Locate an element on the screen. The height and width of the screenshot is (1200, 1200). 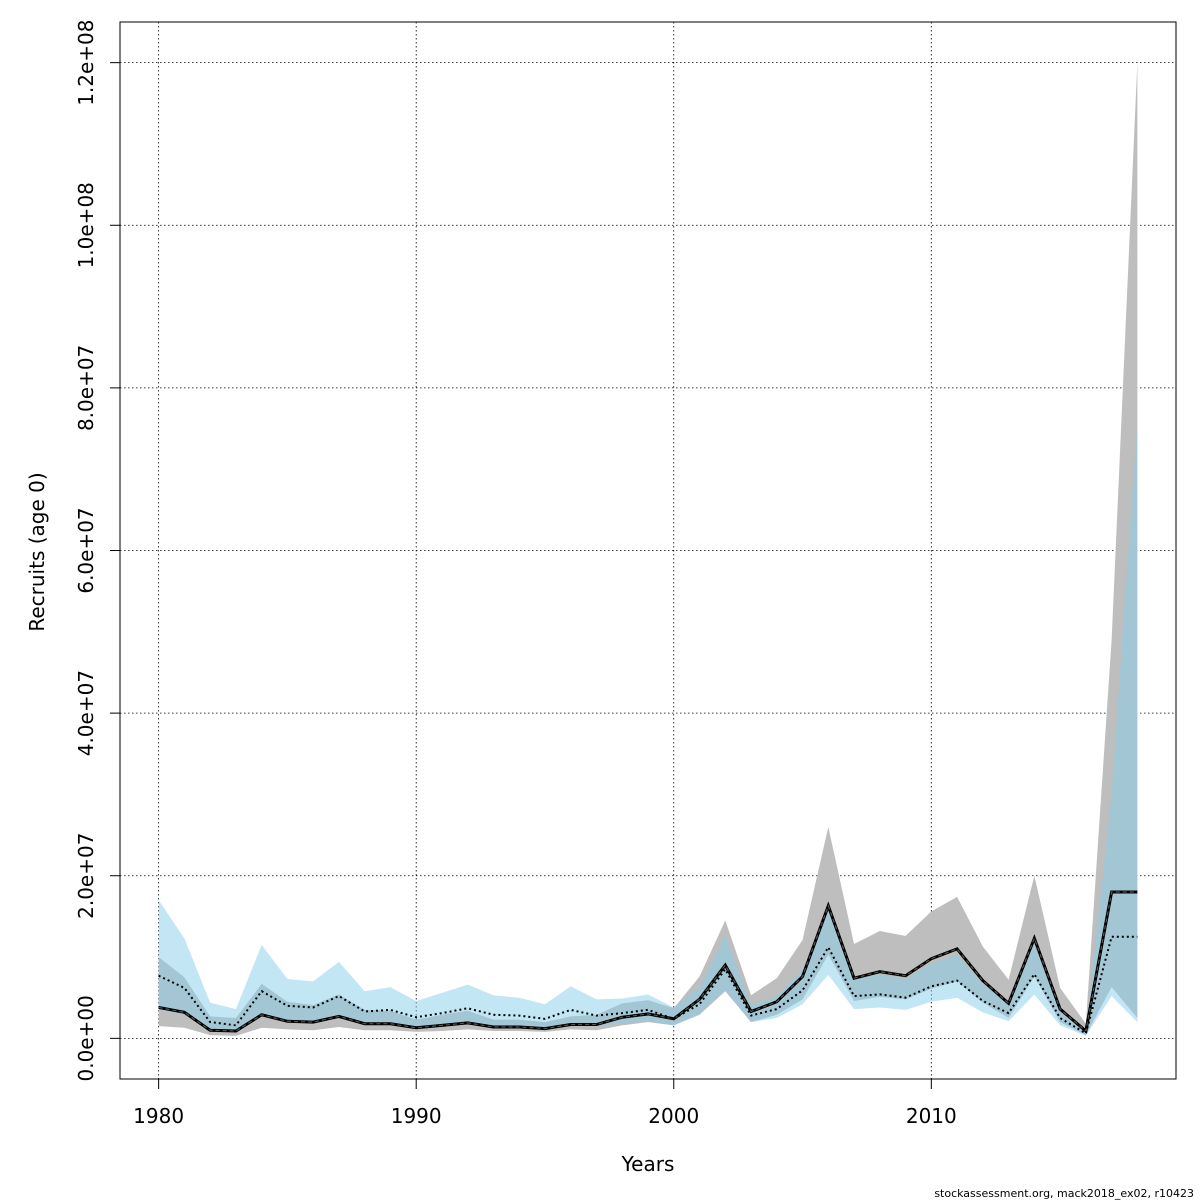
y-tick-label: 4.0e+07 is located at coordinates (86, 713).